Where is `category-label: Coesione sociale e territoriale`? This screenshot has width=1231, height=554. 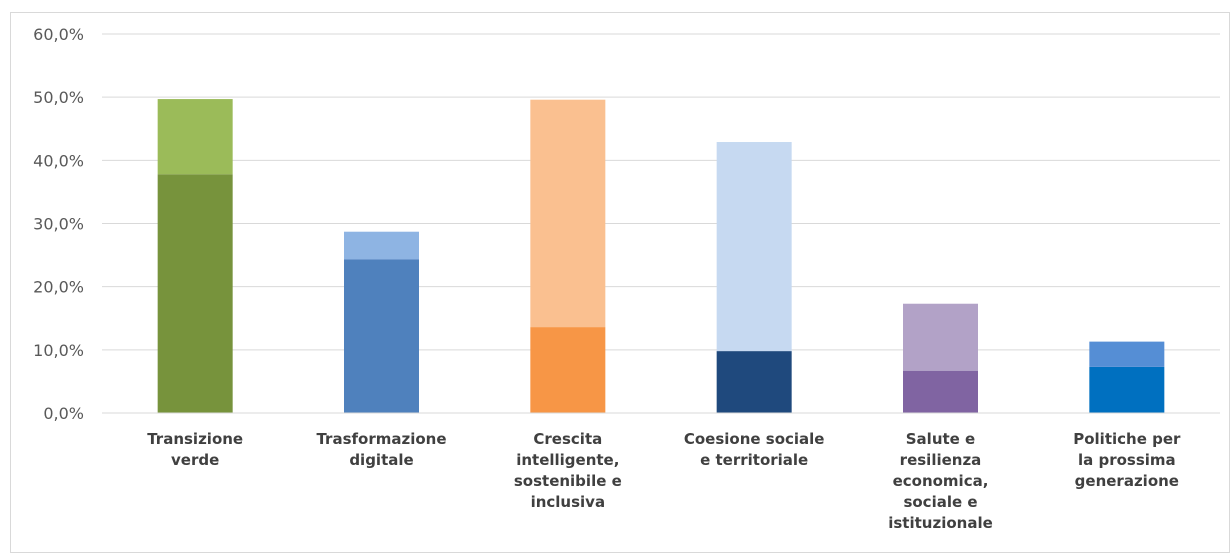 category-label: Coesione sociale e territoriale is located at coordinates (754, 449).